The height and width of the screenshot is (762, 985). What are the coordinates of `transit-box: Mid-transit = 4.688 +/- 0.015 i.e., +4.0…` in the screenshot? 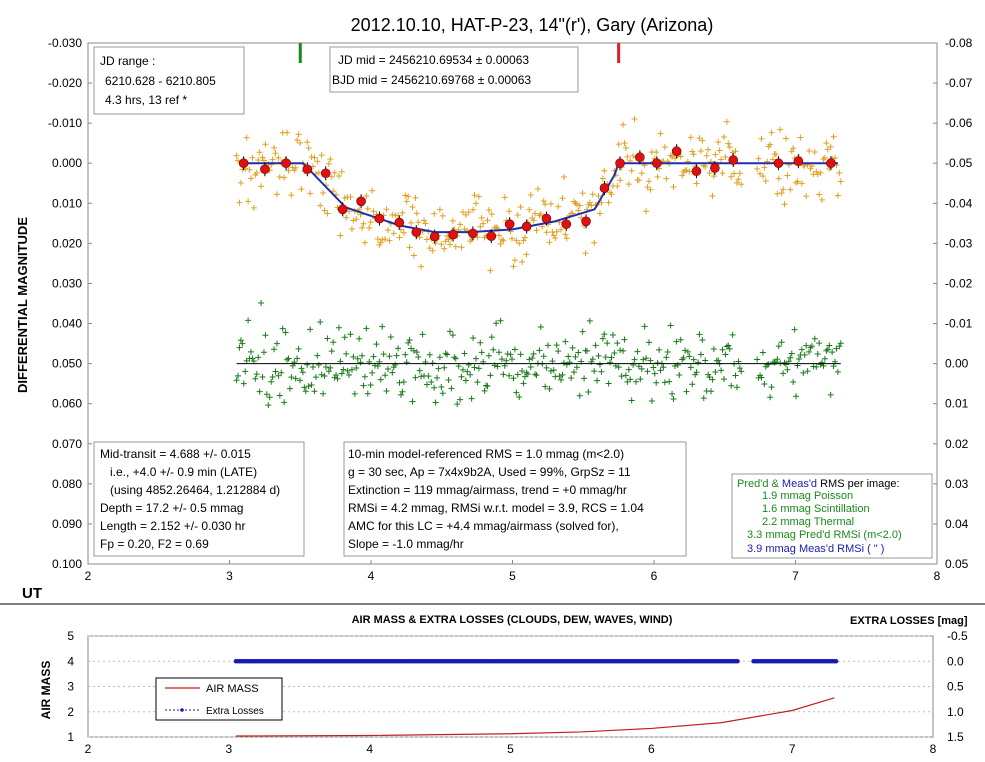 It's located at (199, 499).